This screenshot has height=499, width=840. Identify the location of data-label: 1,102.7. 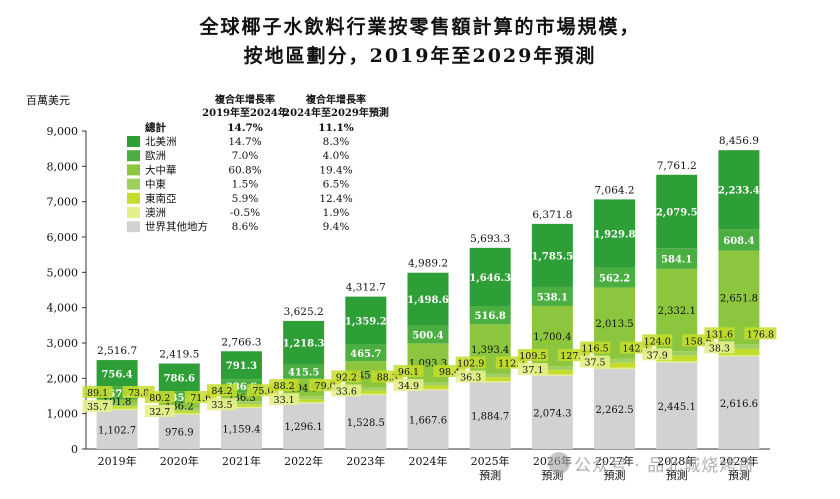
(117, 431).